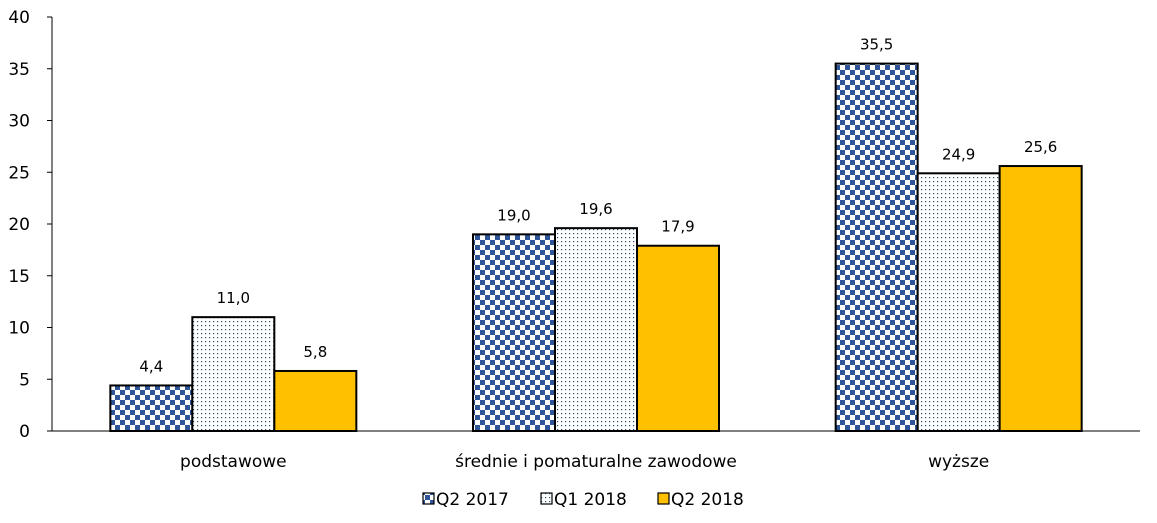 This screenshot has height=523, width=1157. I want to click on y-tick-label: 30, so click(19, 122).